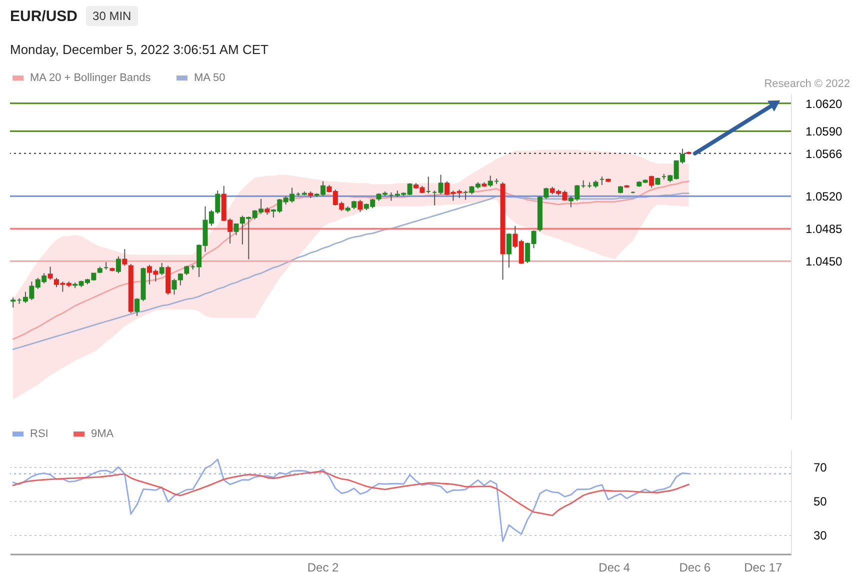 This screenshot has height=582, width=864. What do you see at coordinates (102, 434) in the screenshot?
I see `legend-label: 9MA` at bounding box center [102, 434].